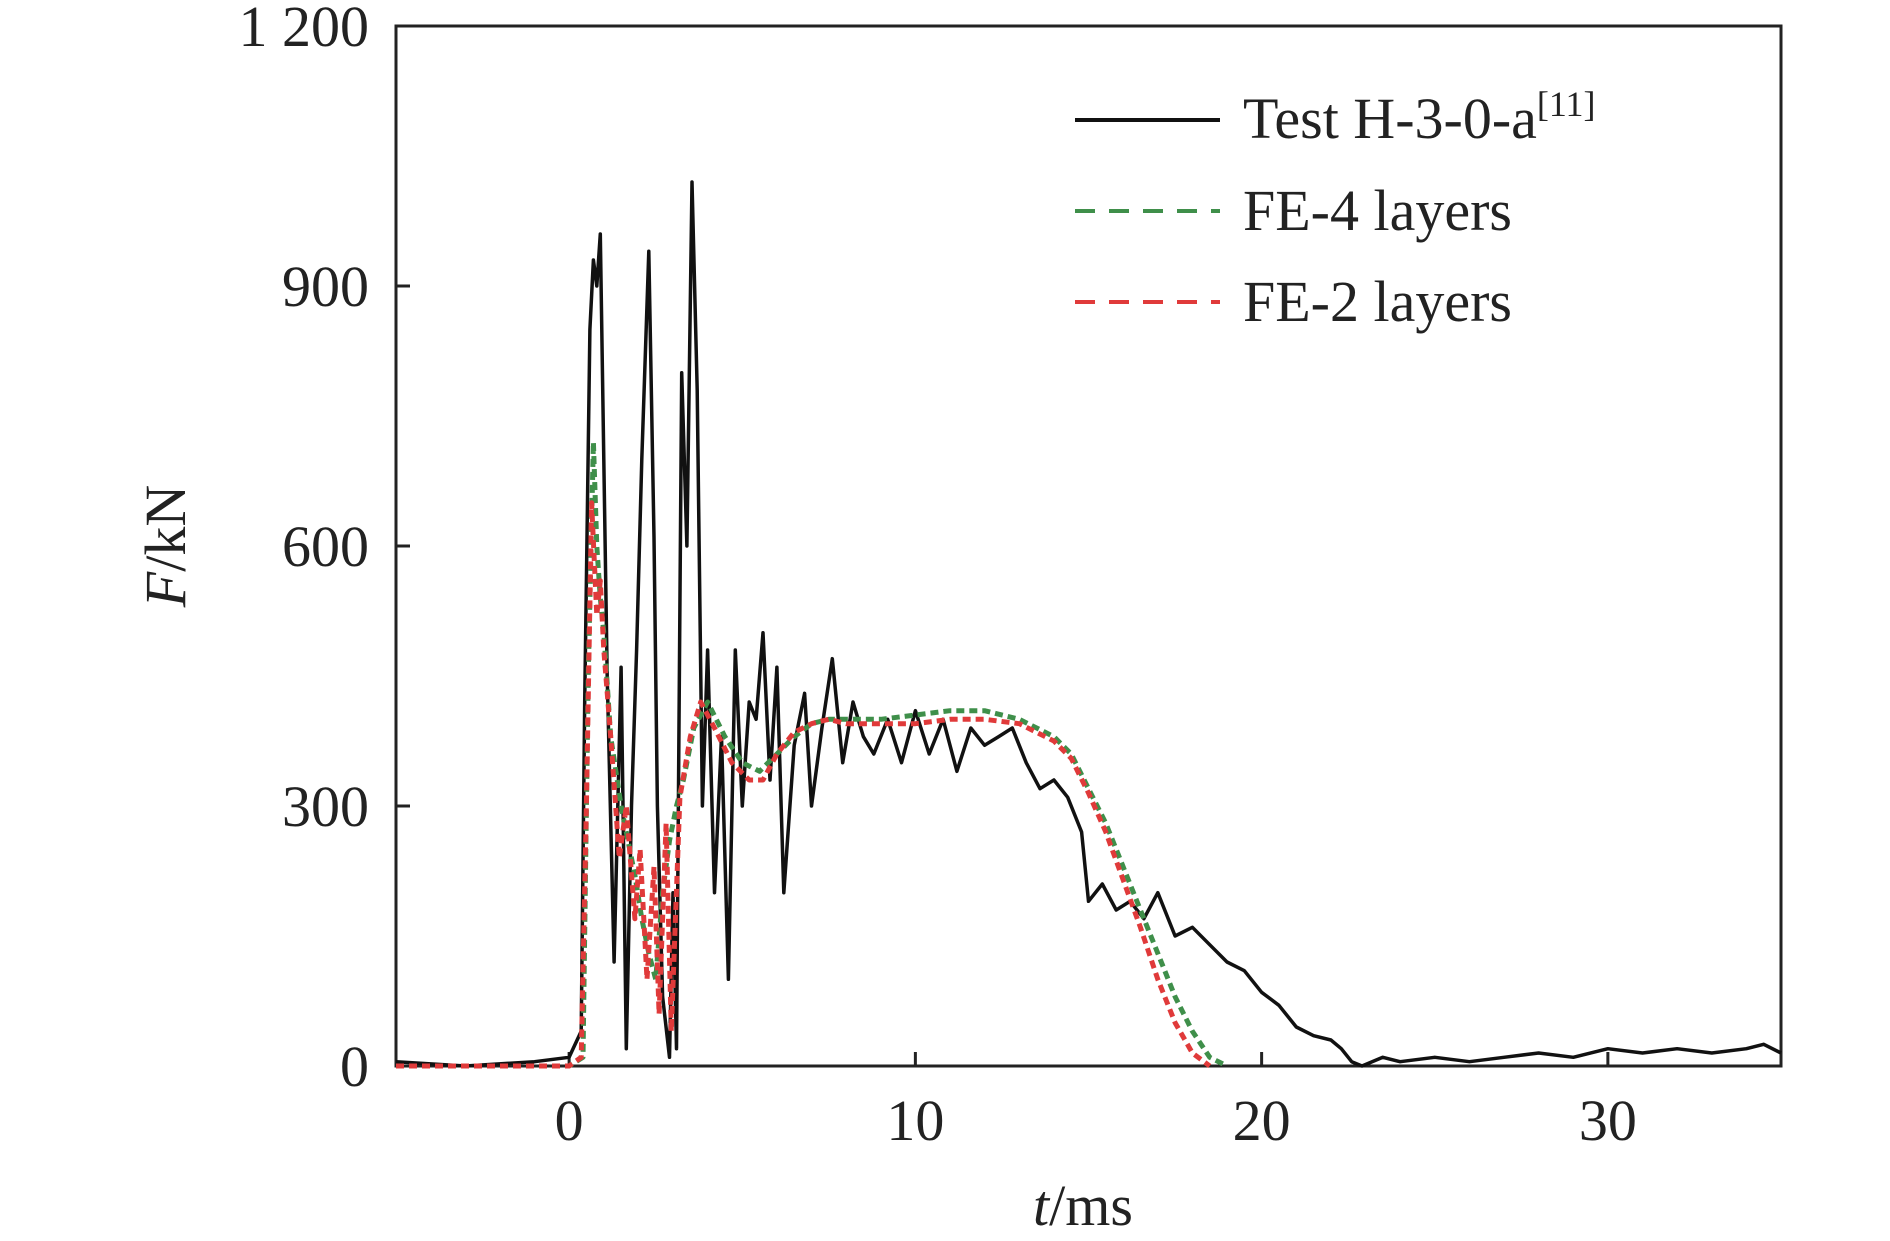  I want to click on x-axis-variable: t, so click(1042, 1205).